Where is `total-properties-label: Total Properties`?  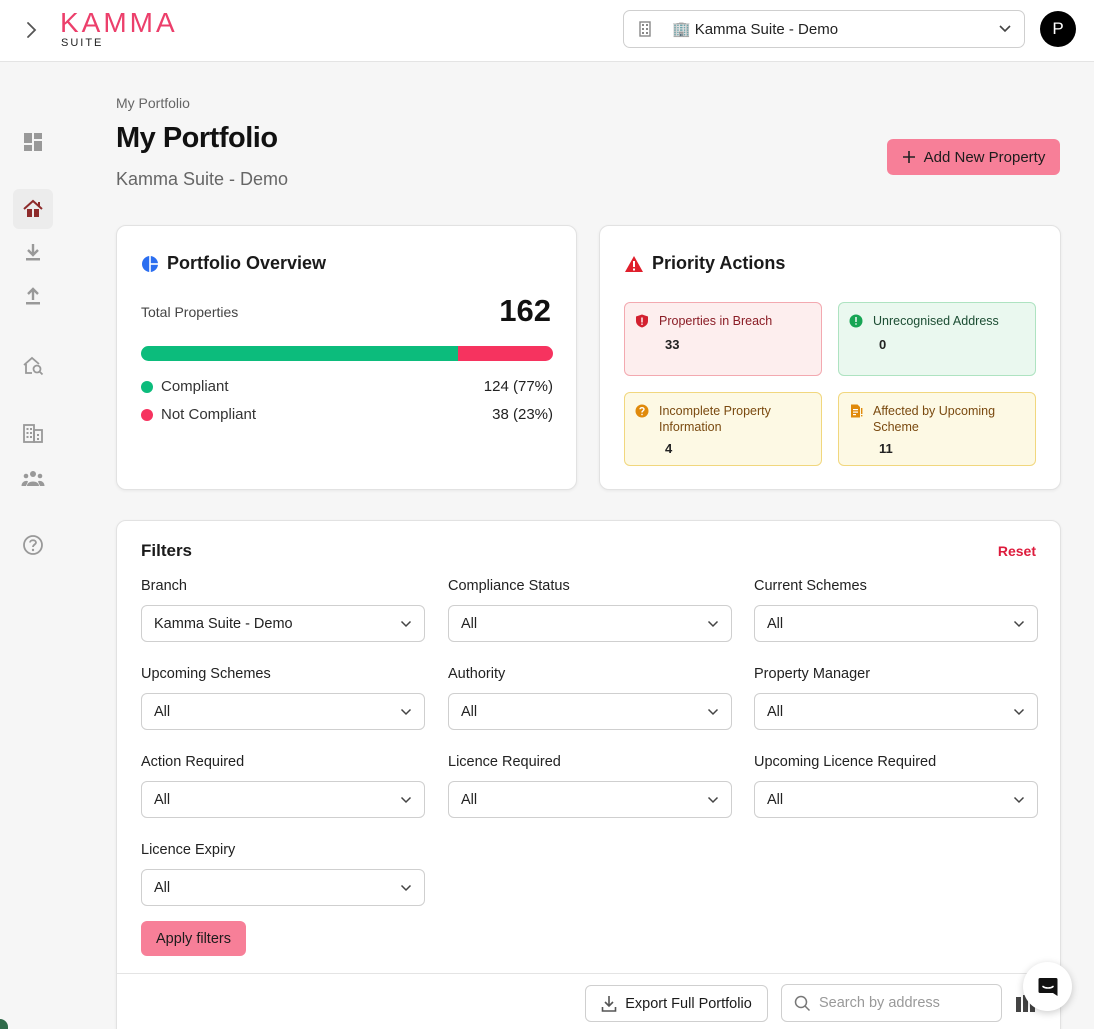
total-properties-label: Total Properties is located at coordinates (190, 312).